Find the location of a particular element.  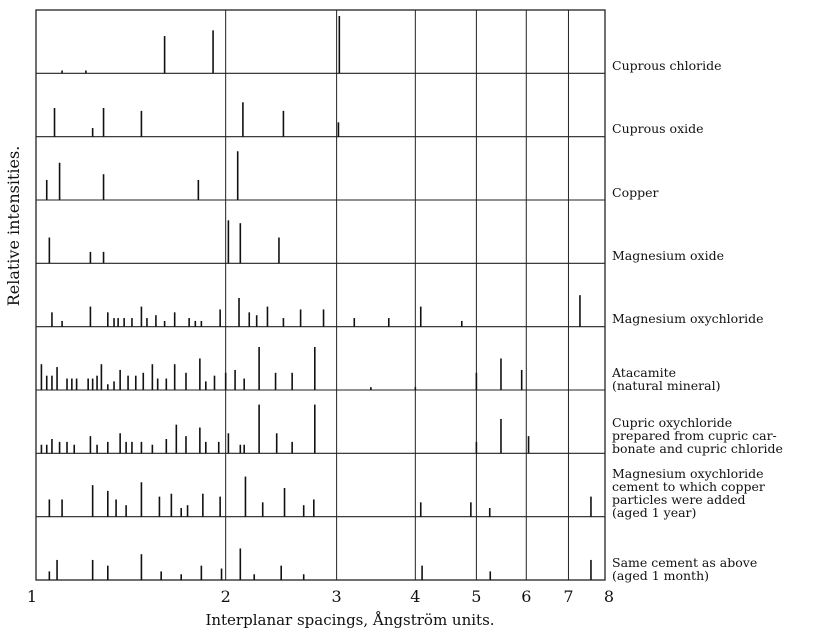

panel-label: Atacamite (natural mineral) is located at coordinates (721, 379).